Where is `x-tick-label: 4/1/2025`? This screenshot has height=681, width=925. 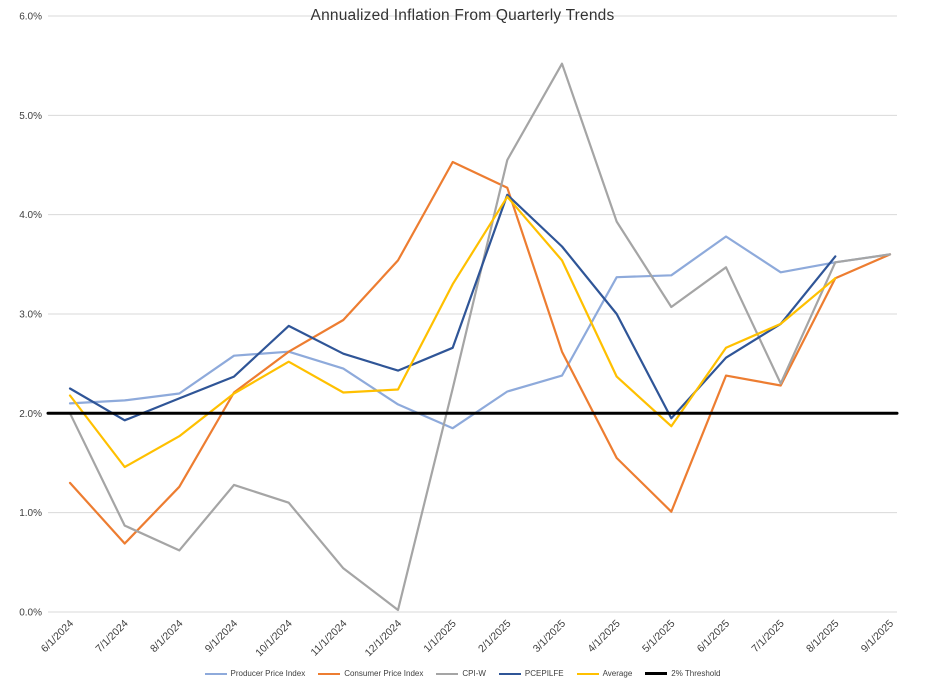
x-tick-label: 4/1/2025 is located at coordinates (603, 636).